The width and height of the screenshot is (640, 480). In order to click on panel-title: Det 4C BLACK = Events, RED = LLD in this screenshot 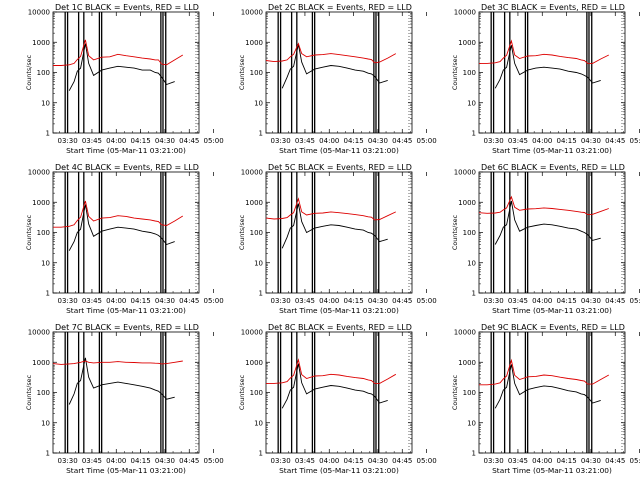, I will do `click(127, 167)`.